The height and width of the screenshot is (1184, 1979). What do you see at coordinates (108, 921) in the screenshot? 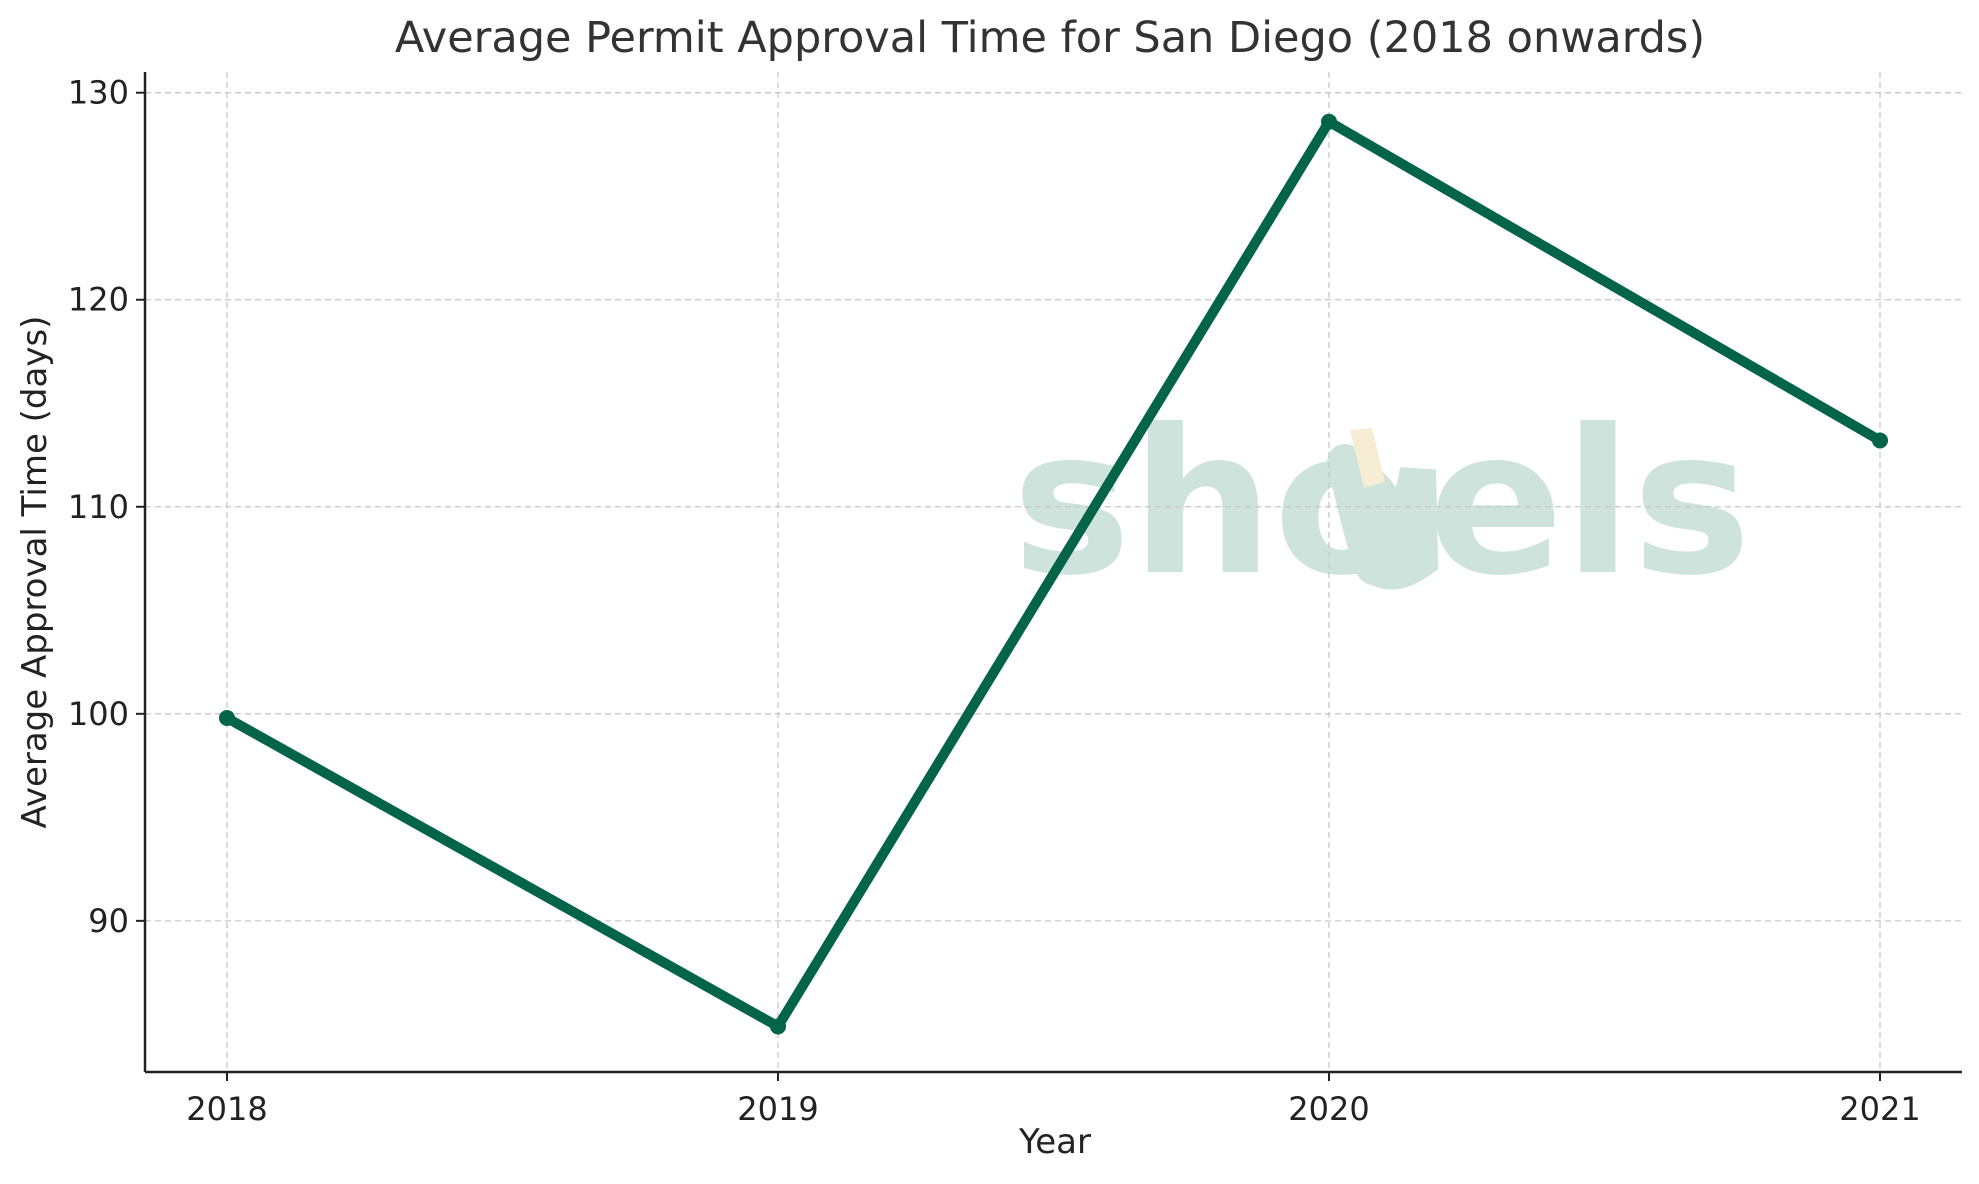
I see `y-tick-label: 90` at bounding box center [108, 921].